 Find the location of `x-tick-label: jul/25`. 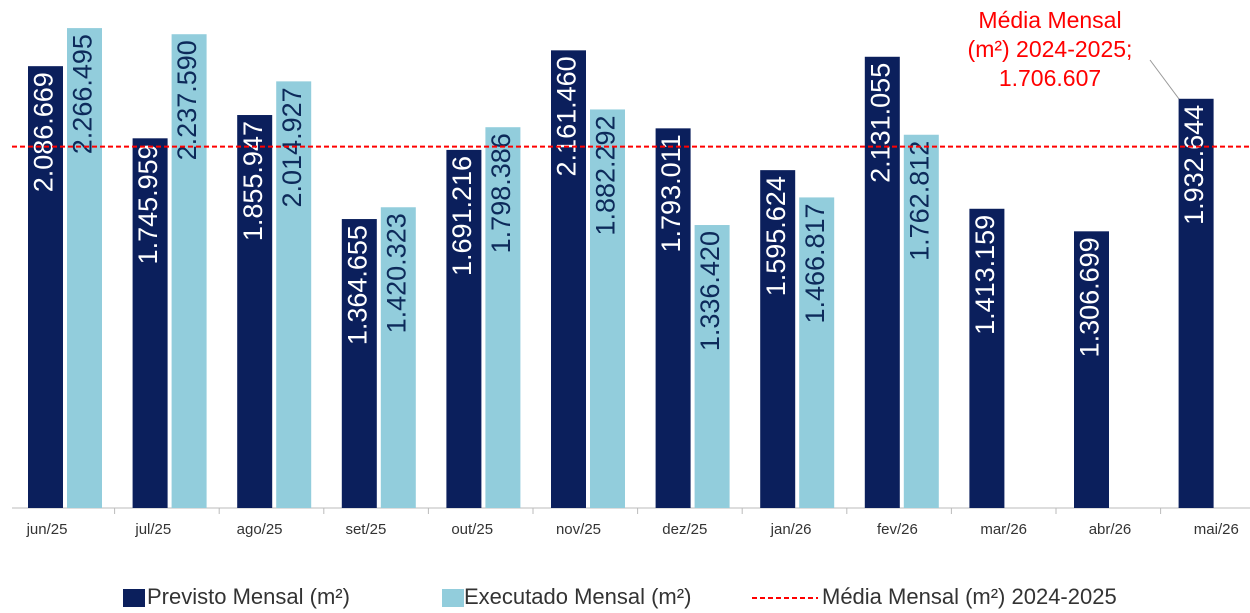

x-tick-label: jul/25 is located at coordinates (152, 529).